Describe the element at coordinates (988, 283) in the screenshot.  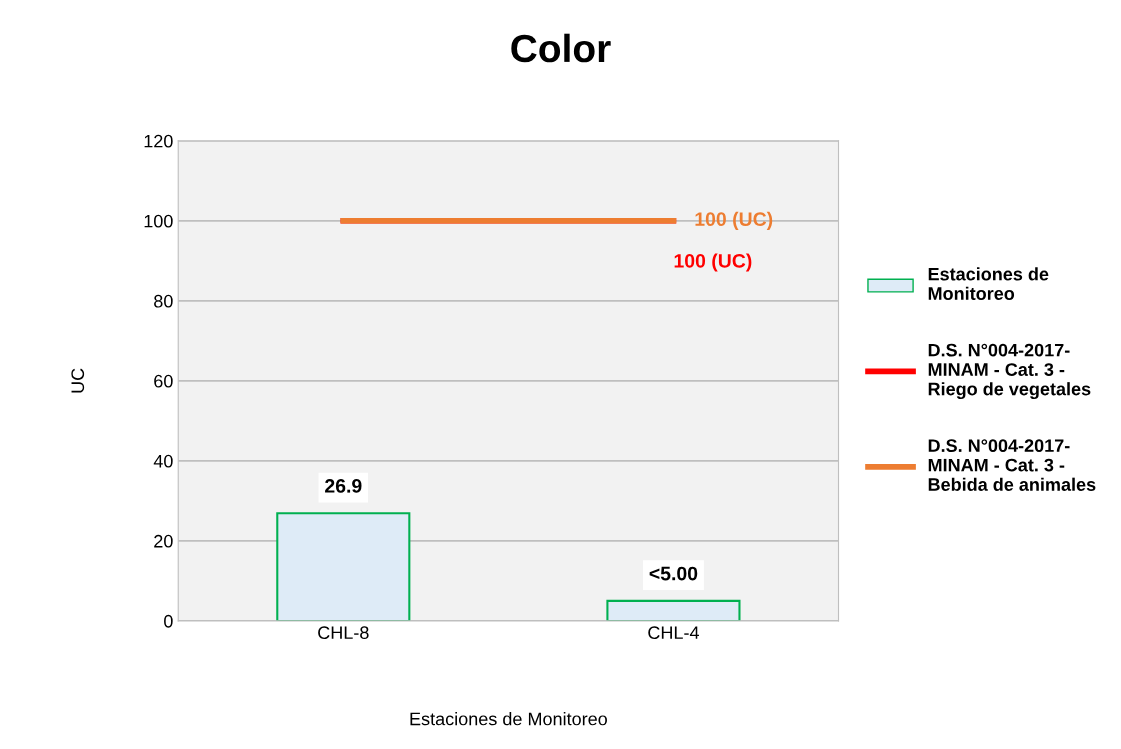
I see `legend-label: Estaciones de Monitoreo` at that location.